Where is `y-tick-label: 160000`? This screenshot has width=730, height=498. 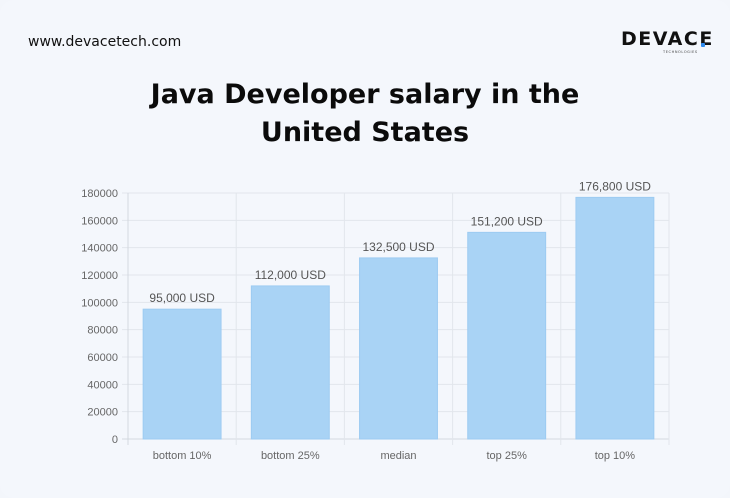
y-tick-label: 160000 is located at coordinates (99, 221).